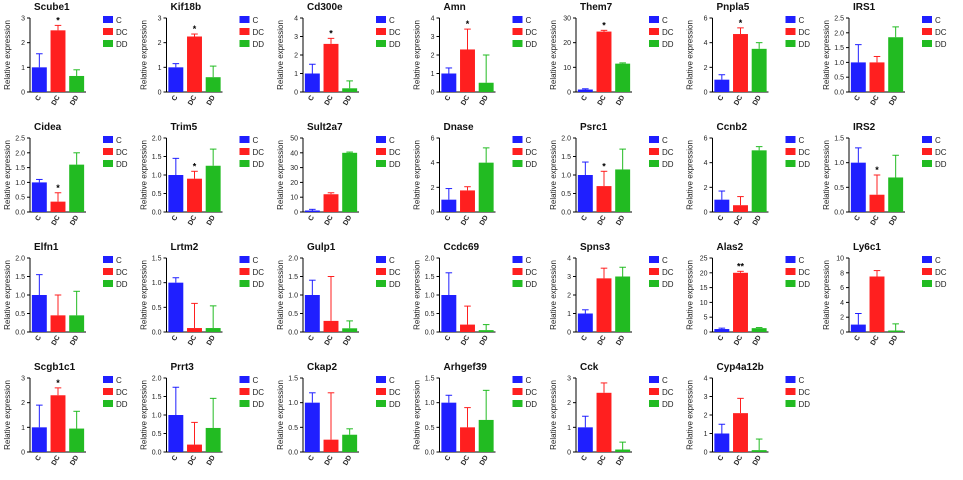 The image size is (963, 480). Describe the element at coordinates (52, 7) in the screenshot. I see `chart-title: Scube1` at that location.